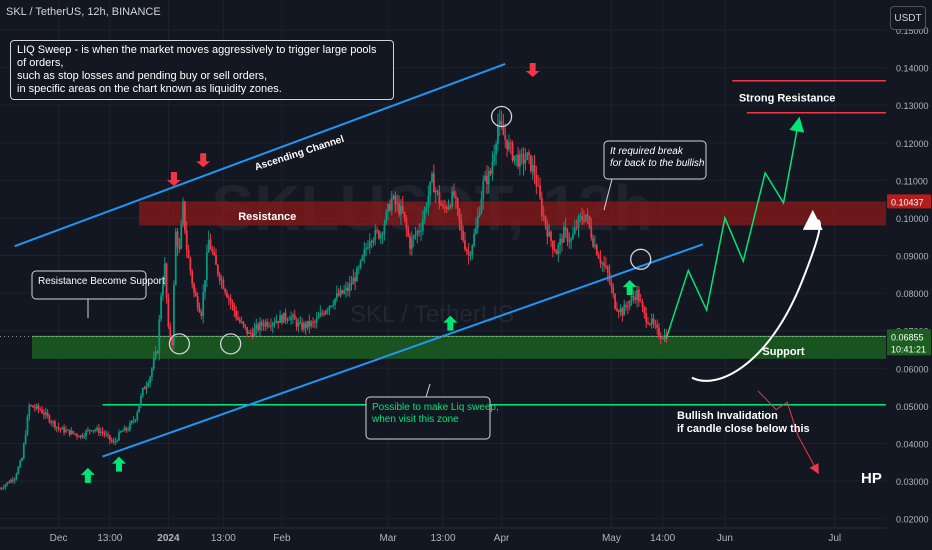  Describe the element at coordinates (908, 18) in the screenshot. I see `currency-button: USDT` at that location.